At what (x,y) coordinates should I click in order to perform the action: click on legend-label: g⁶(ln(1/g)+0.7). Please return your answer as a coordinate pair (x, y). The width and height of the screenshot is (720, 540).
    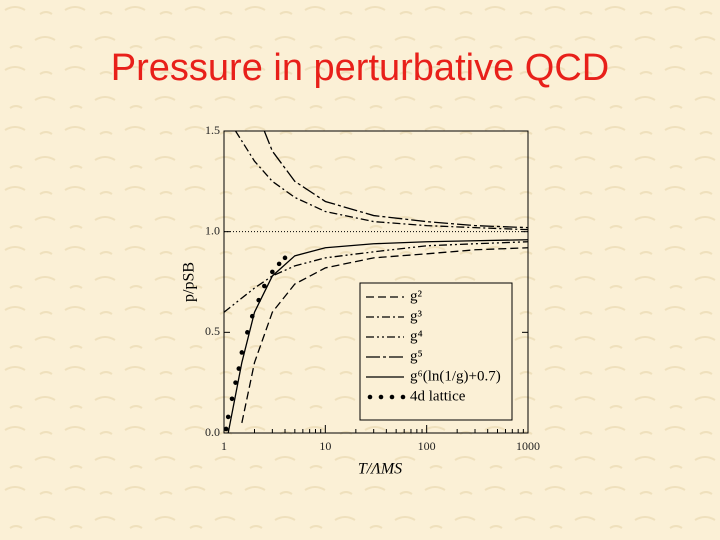
    Looking at the image, I should click on (455, 376).